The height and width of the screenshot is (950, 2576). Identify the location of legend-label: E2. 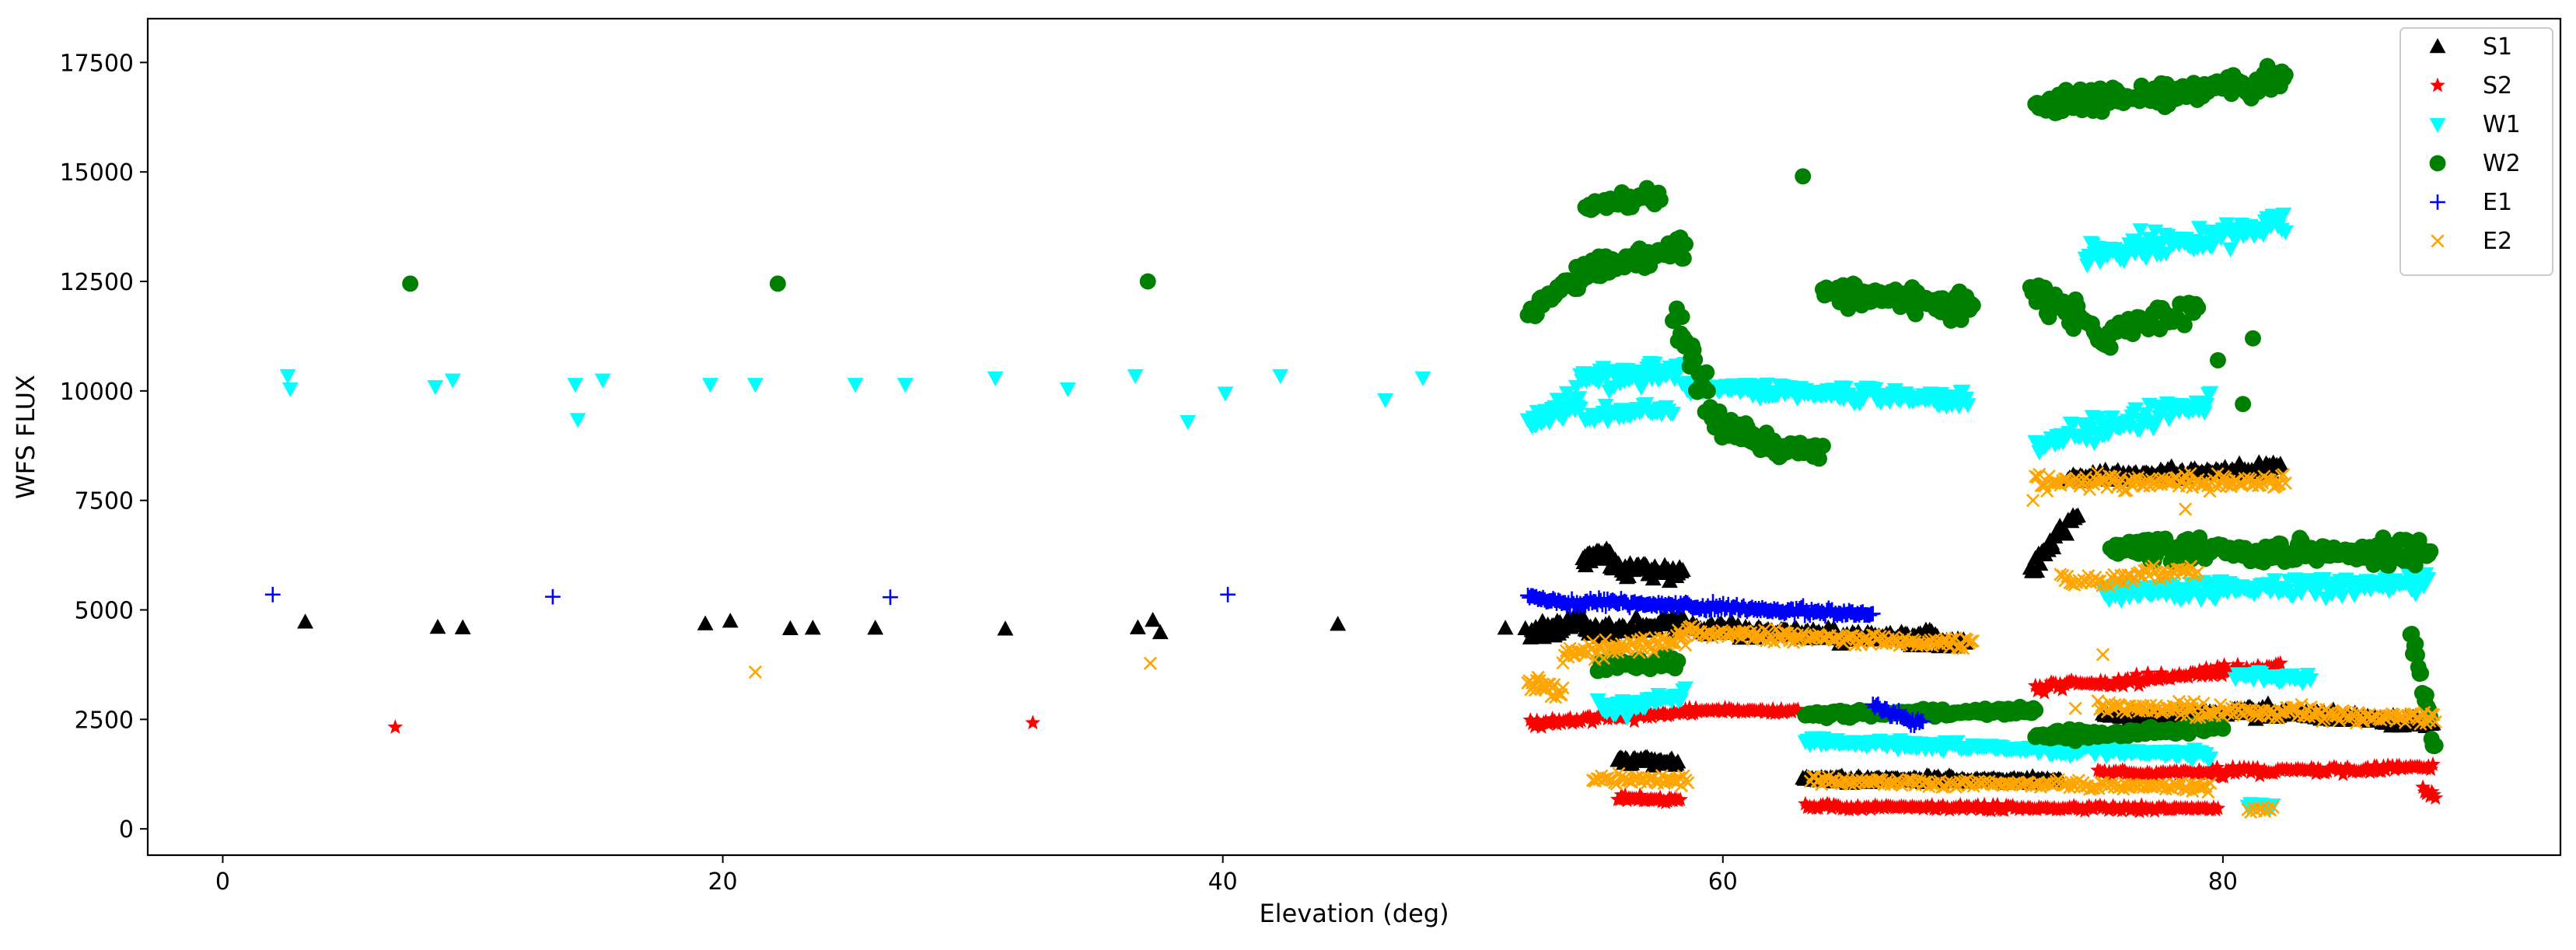
(2497, 242).